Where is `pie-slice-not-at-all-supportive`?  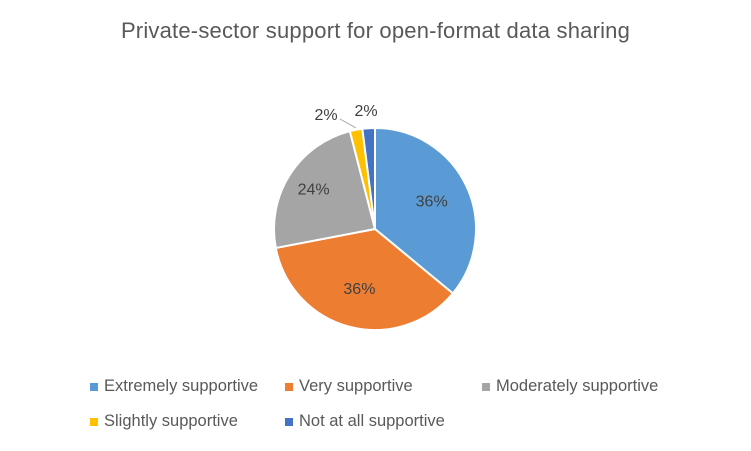 pie-slice-not-at-all-supportive is located at coordinates (368, 178).